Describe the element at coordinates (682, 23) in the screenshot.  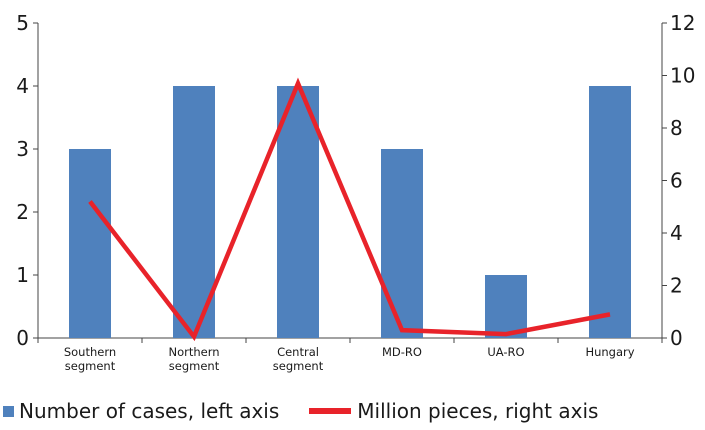
I see `right-tick-label: 12` at that location.